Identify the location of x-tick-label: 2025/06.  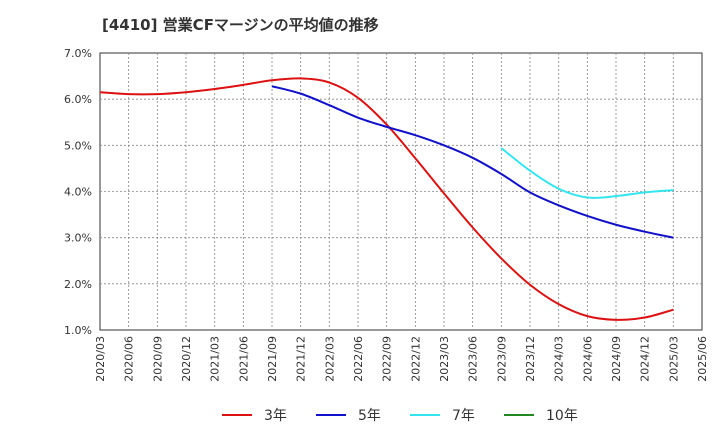
(702, 359).